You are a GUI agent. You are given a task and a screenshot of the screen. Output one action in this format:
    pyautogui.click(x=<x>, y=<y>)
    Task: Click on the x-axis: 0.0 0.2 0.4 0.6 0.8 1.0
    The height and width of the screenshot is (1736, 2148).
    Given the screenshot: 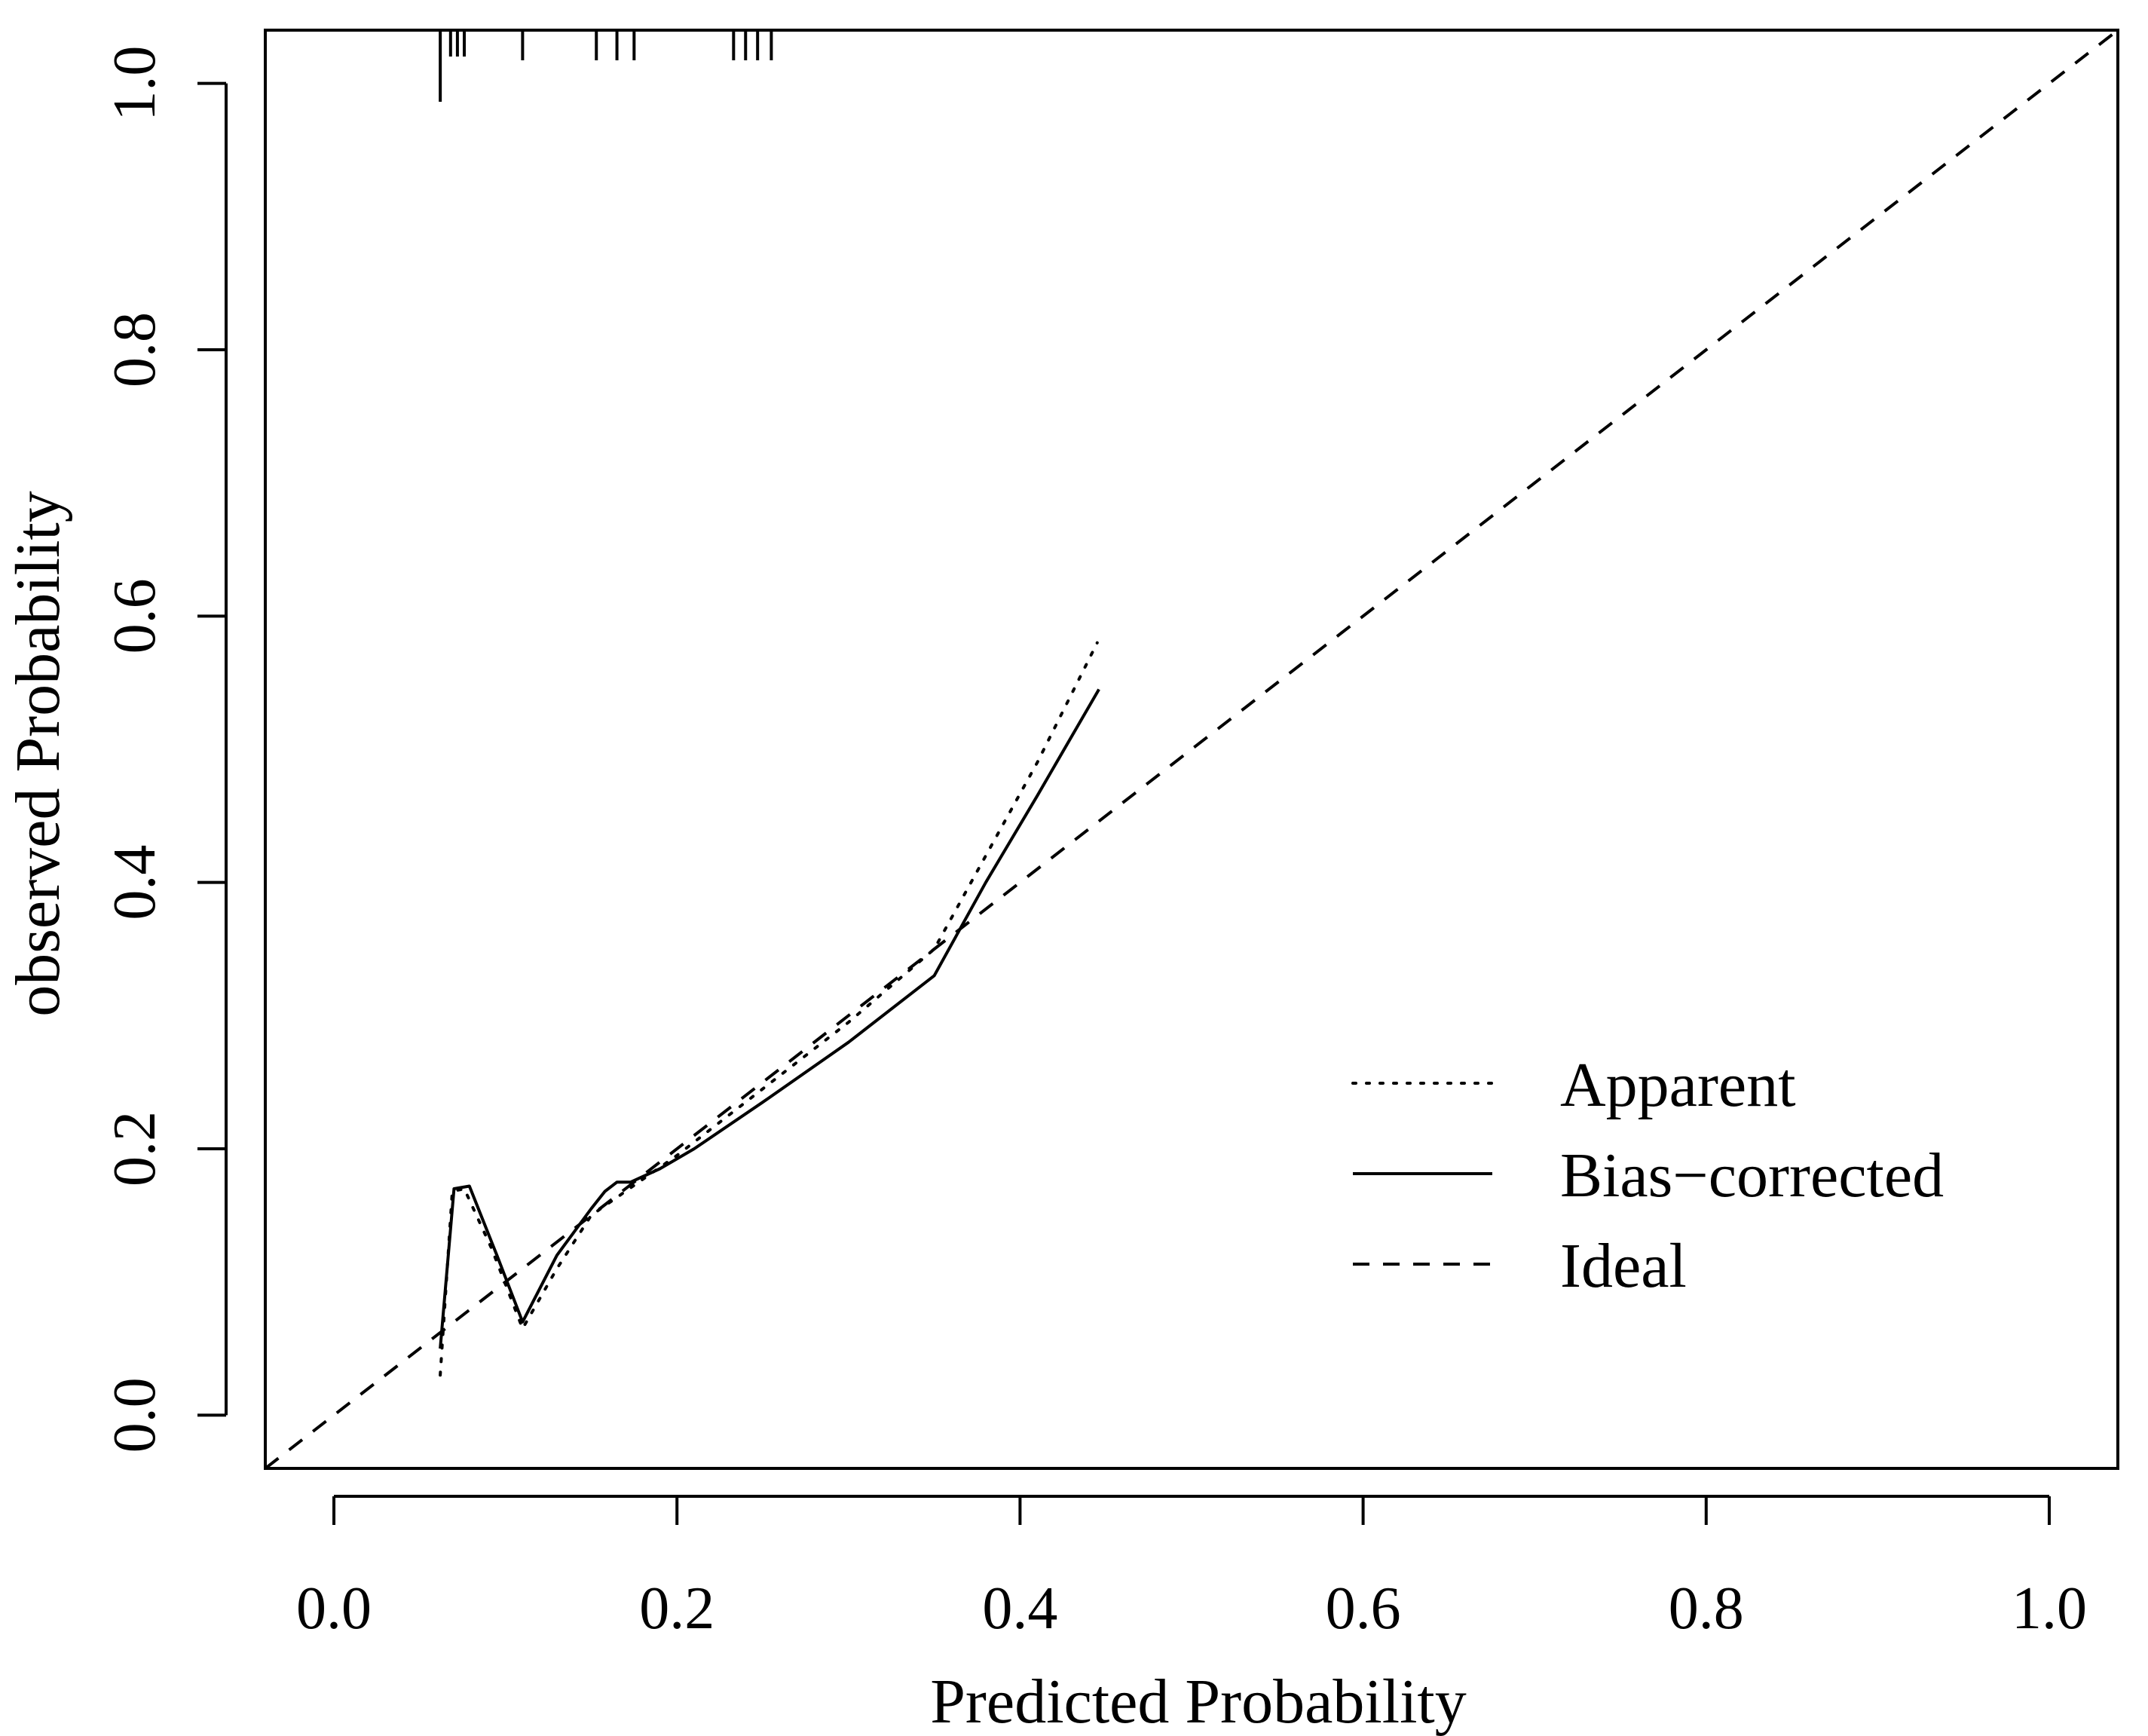 What is the action you would take?
    pyautogui.click(x=1191, y=1568)
    